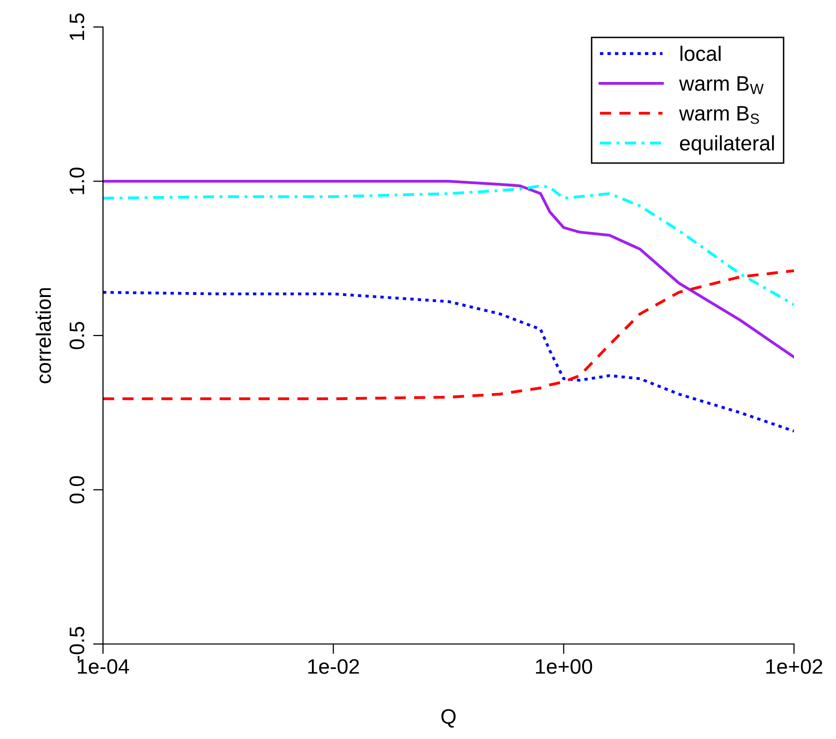 Image resolution: width=836 pixels, height=739 pixels. What do you see at coordinates (700, 54) in the screenshot?
I see `legend-label: local` at bounding box center [700, 54].